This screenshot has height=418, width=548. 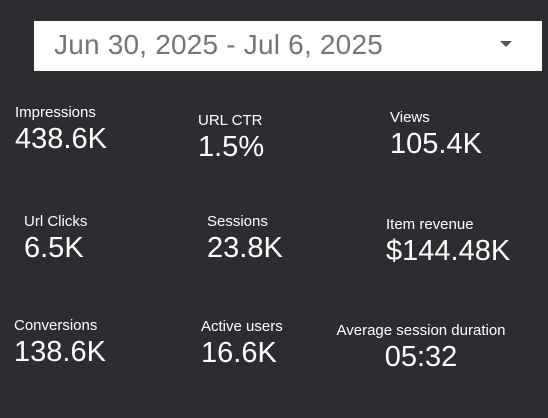 I want to click on chevron-down-icon, so click(x=506, y=44).